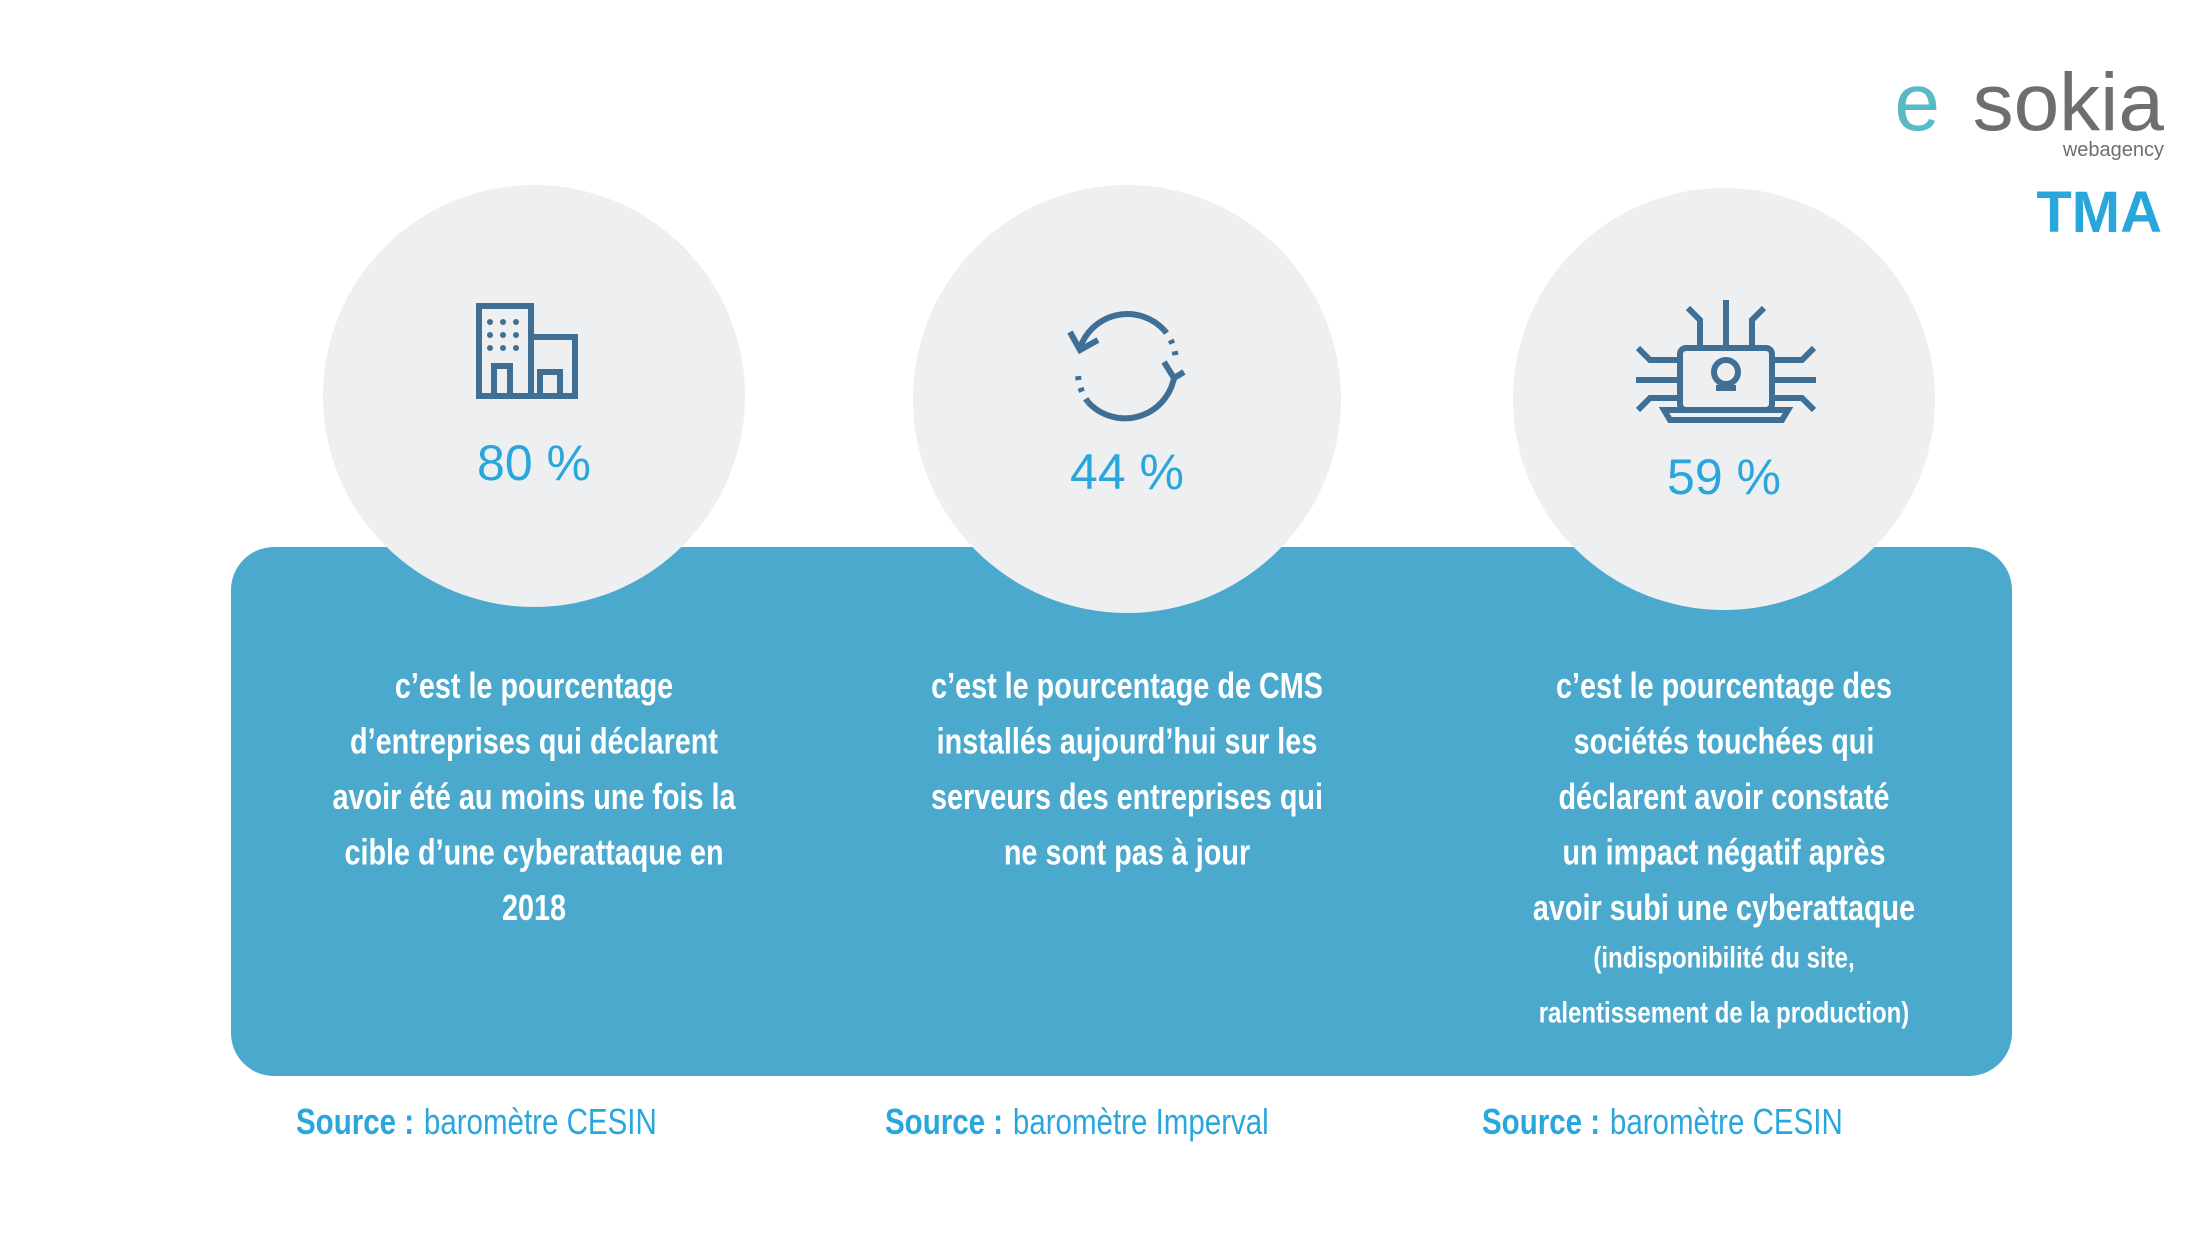 Image resolution: width=2212 pixels, height=1248 pixels. What do you see at coordinates (1724, 1012) in the screenshot?
I see `note-line: ralentissement de la production)` at bounding box center [1724, 1012].